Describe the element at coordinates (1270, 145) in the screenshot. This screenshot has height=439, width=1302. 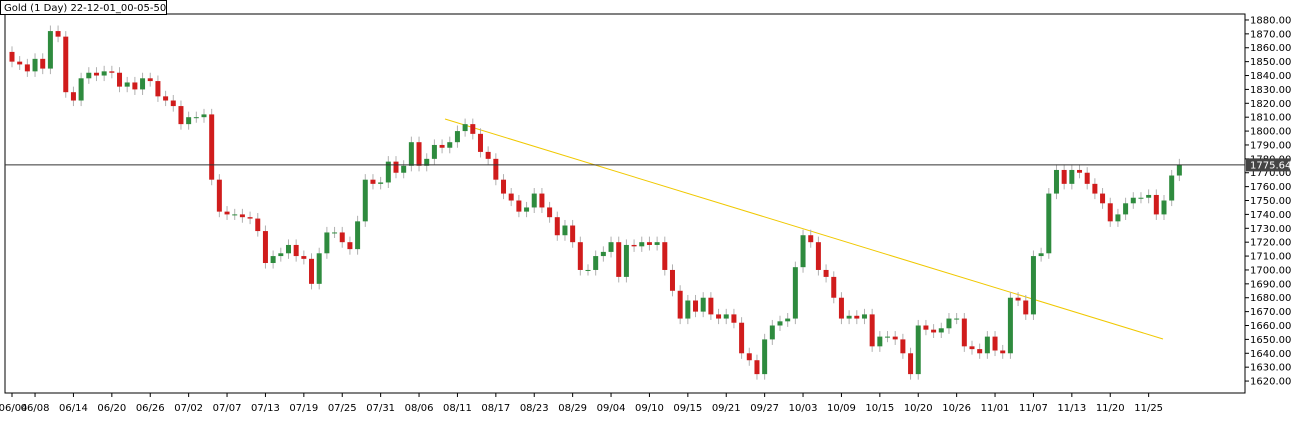
I see `y-tick-label: 1790.00` at that location.